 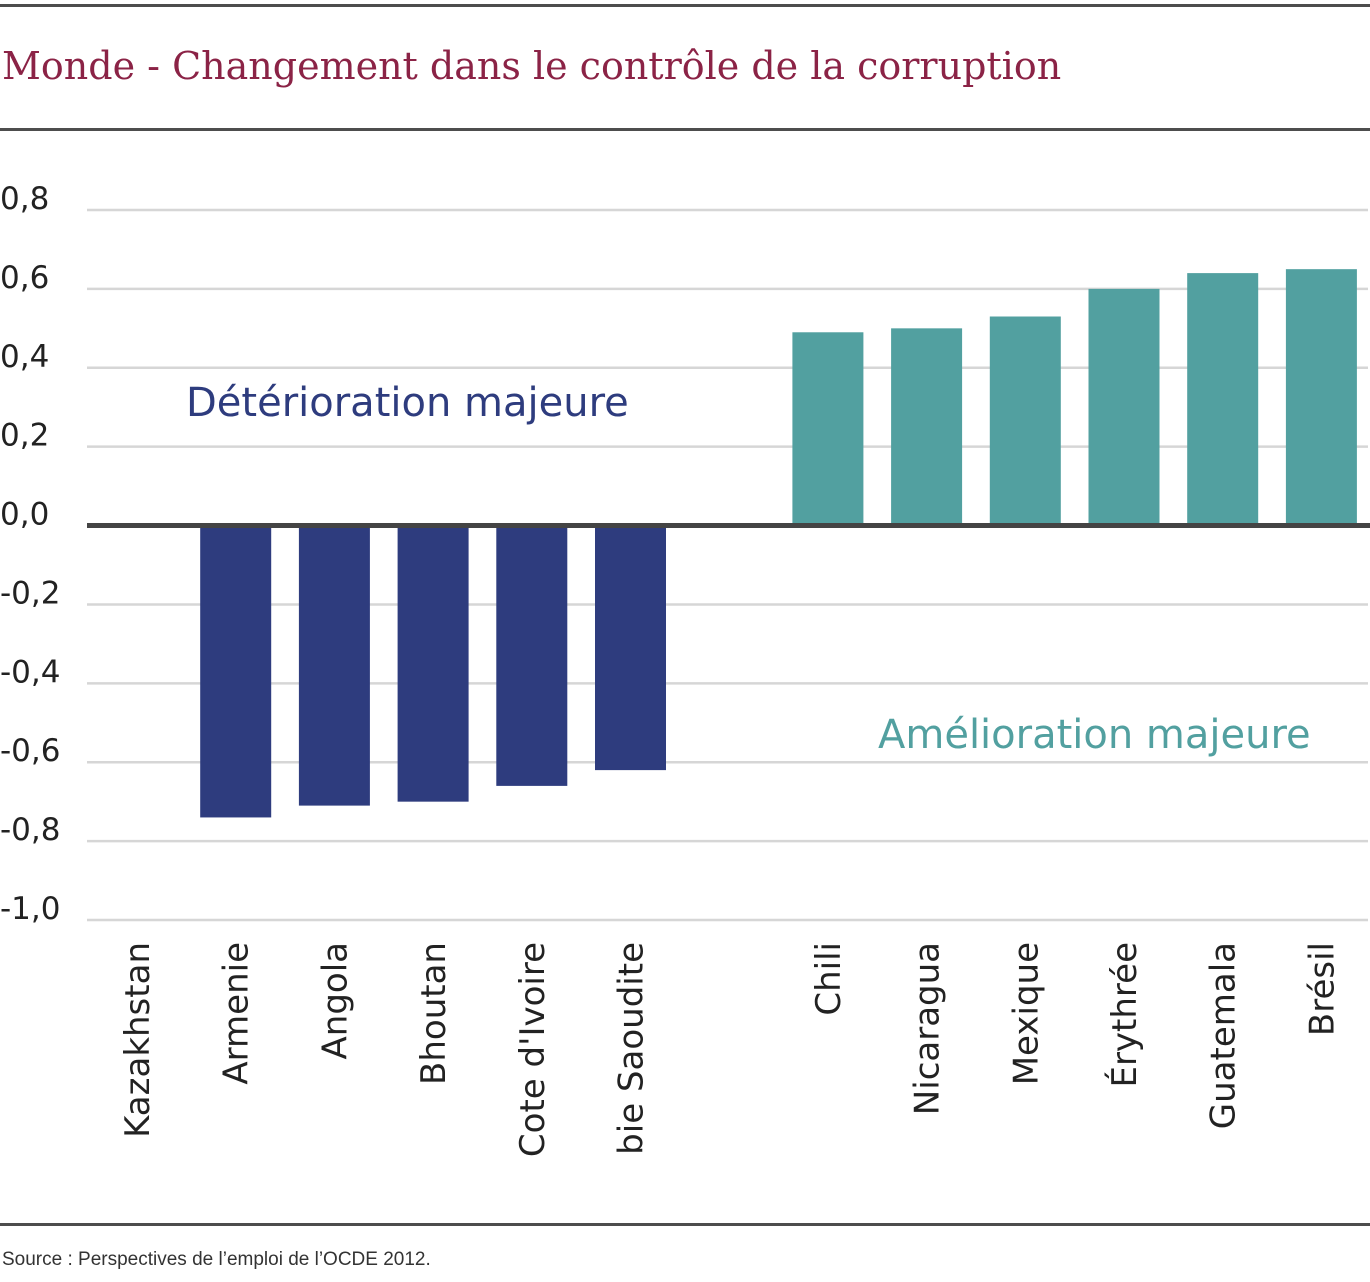 I want to click on x-tick-label: Guatemala, so click(x=1224, y=1035).